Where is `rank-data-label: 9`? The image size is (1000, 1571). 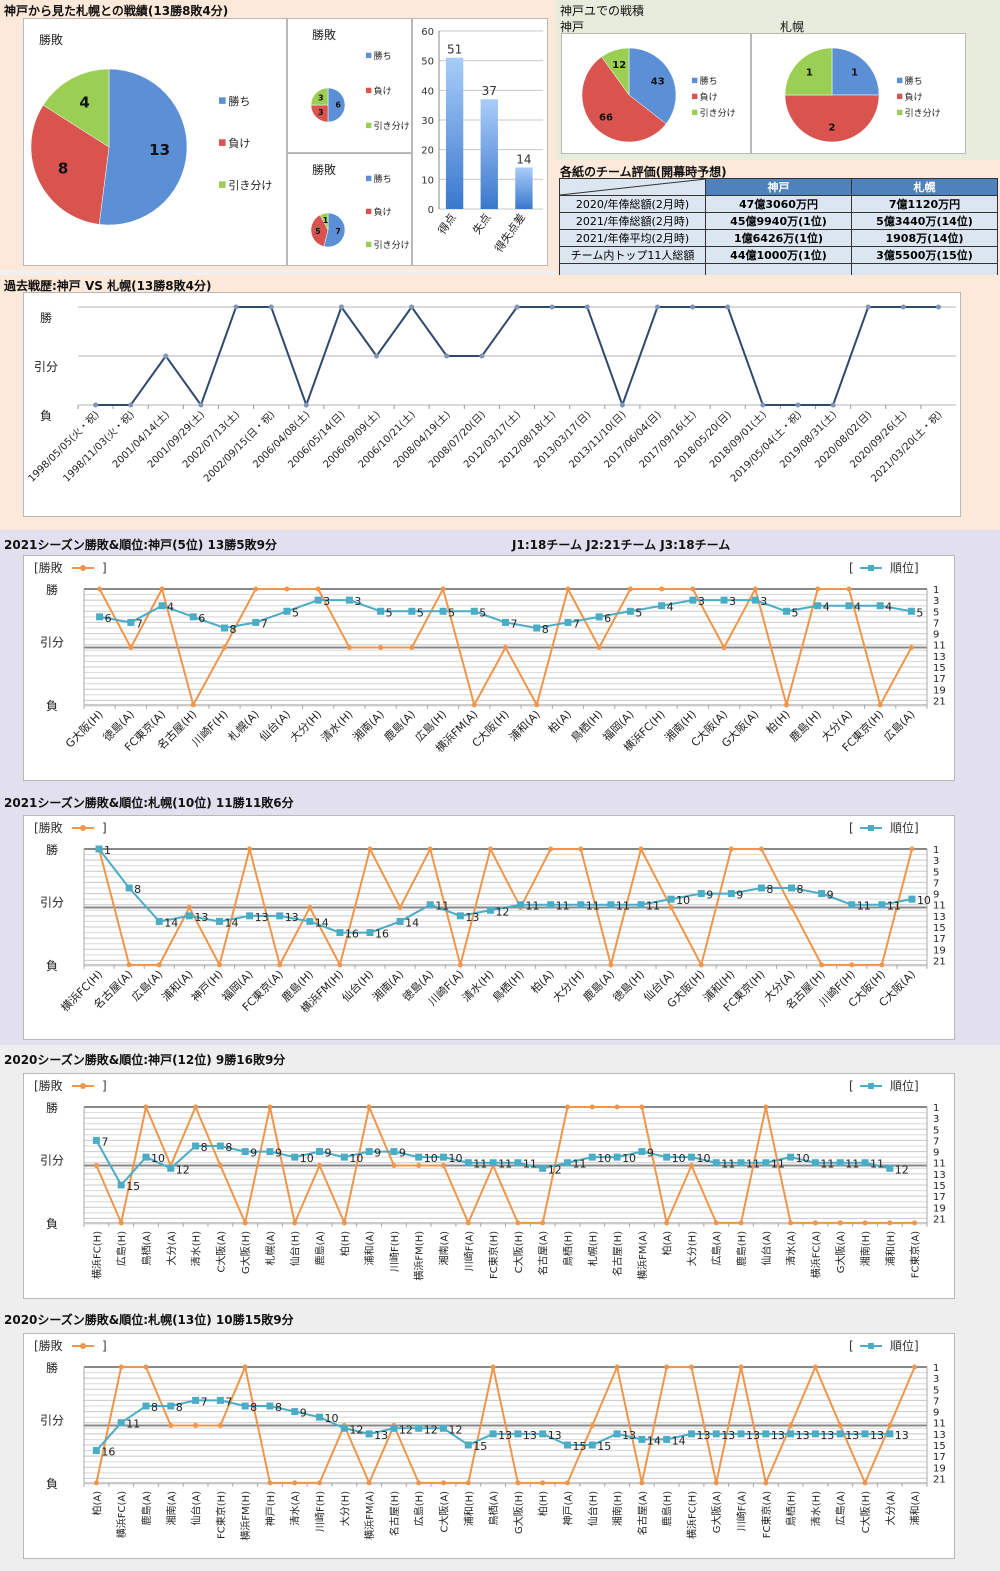
rank-data-label: 9 is located at coordinates (328, 1153).